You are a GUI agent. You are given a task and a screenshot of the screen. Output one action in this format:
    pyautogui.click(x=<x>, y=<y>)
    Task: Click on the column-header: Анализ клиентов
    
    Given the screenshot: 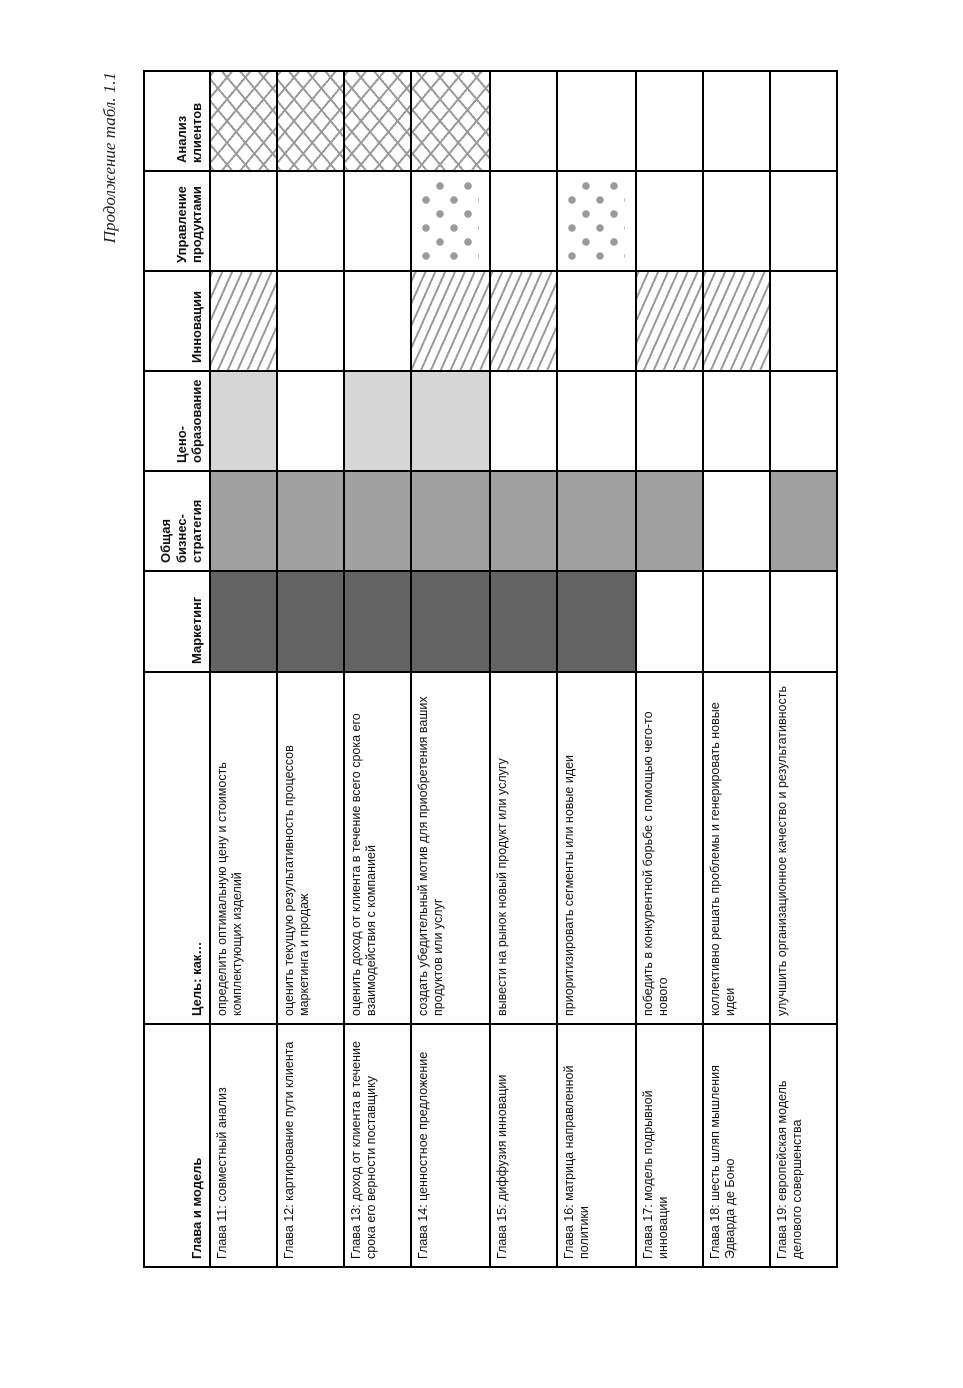 What is the action you would take?
    pyautogui.click(x=177, y=121)
    